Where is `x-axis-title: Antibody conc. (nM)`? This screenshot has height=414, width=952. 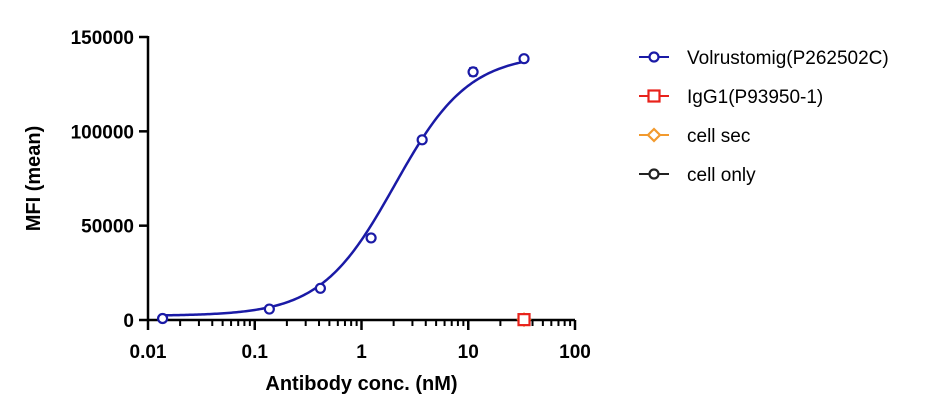
x-axis-title: Antibody conc. (nM) is located at coordinates (361, 384).